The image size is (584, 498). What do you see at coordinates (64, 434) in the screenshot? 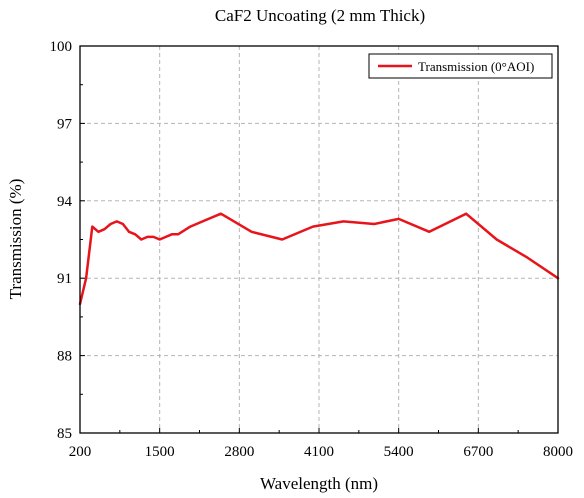
I see `y-tick-label: 85` at bounding box center [64, 434].